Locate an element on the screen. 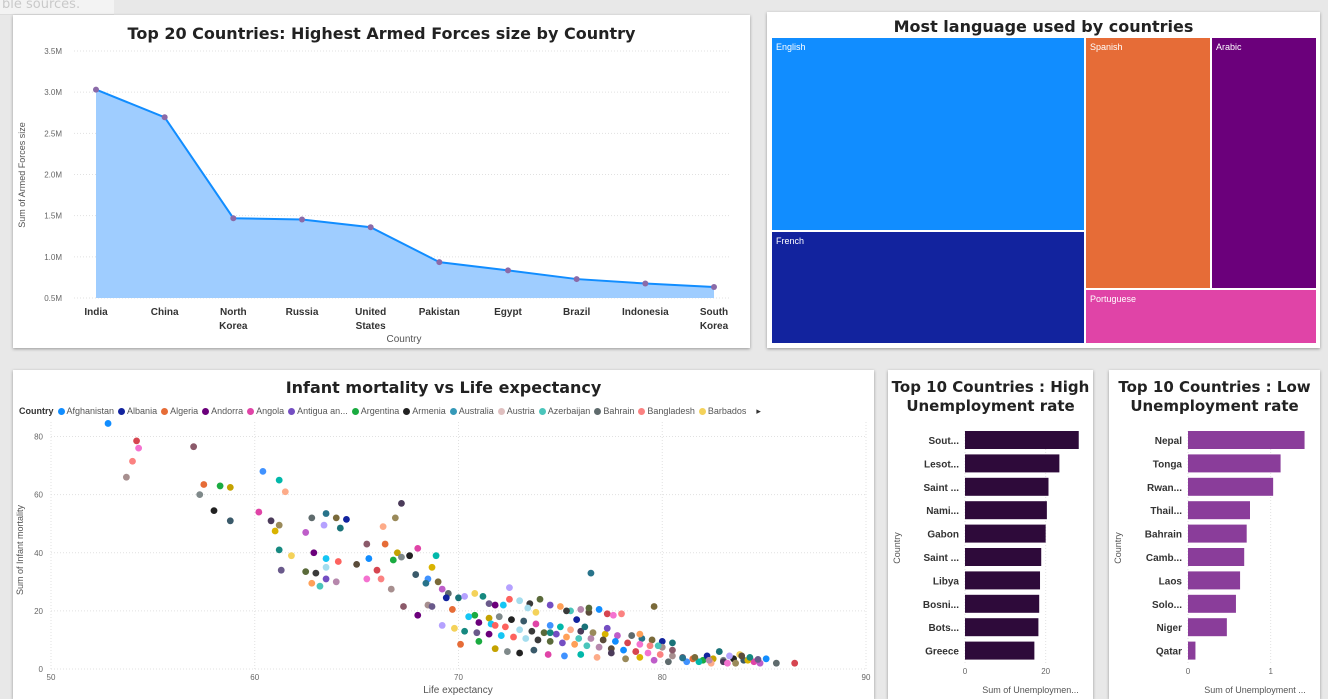 The width and height of the screenshot is (1328, 699). legend-item: Bahrain is located at coordinates (614, 411).